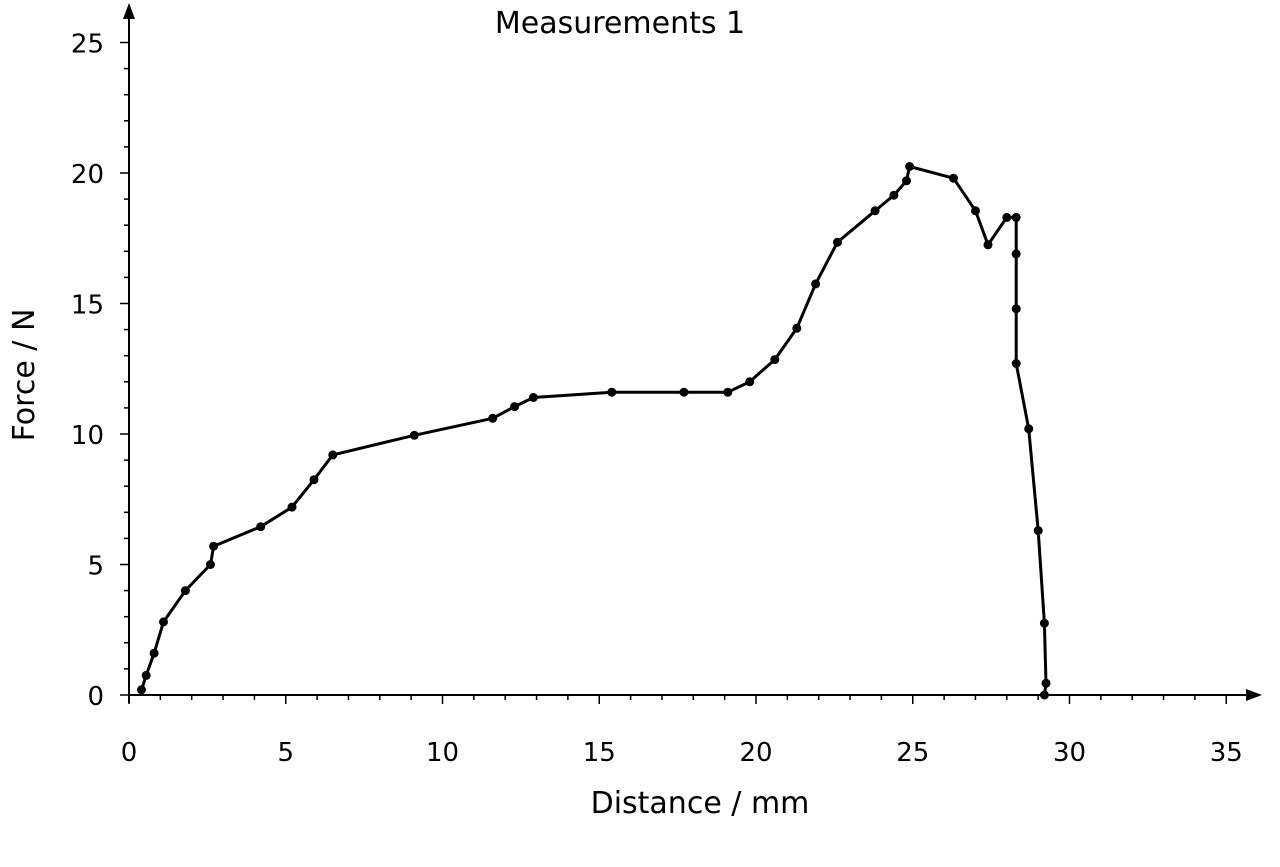 The height and width of the screenshot is (867, 1280). What do you see at coordinates (700, 803) in the screenshot?
I see `x-axis-label: Distance / mm` at bounding box center [700, 803].